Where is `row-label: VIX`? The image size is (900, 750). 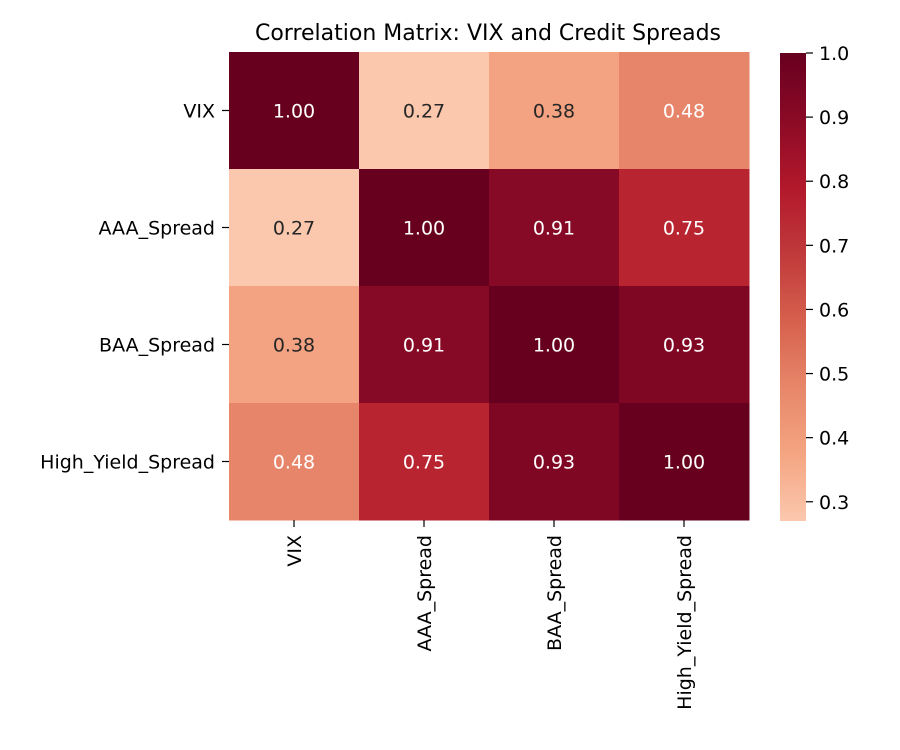 row-label: VIX is located at coordinates (199, 112).